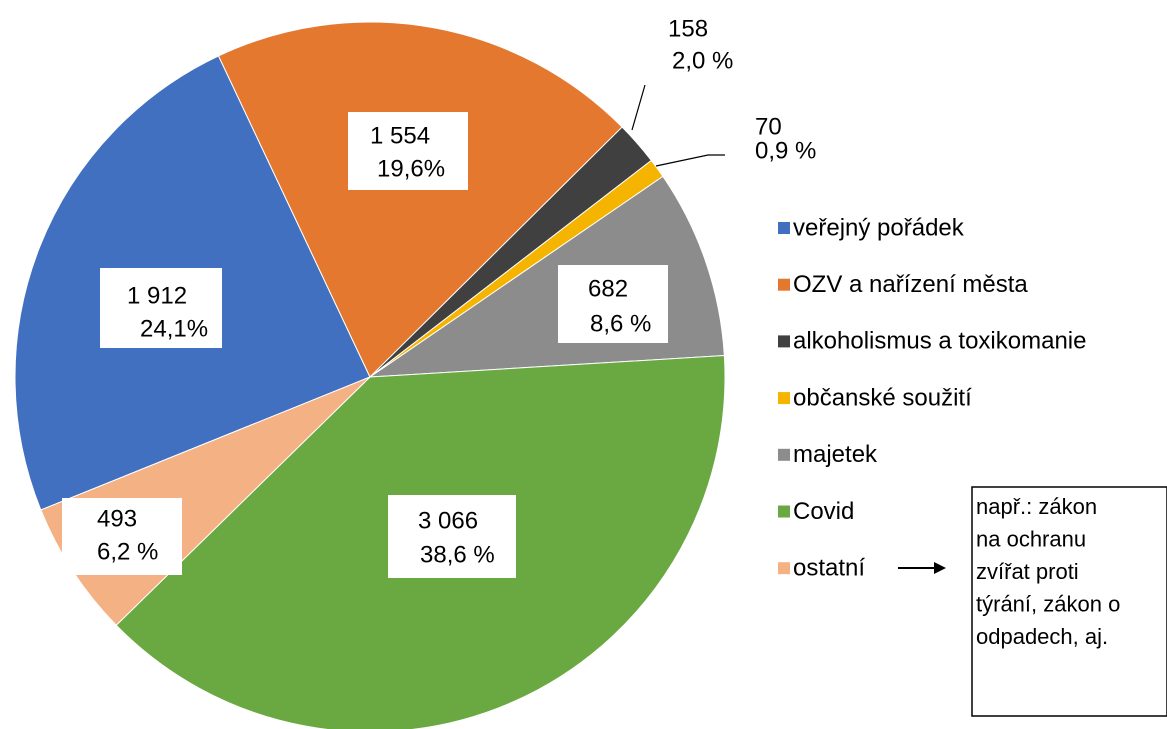 The width and height of the screenshot is (1167, 729). Describe the element at coordinates (620, 323) in the screenshot. I see `percent-label: 8,6 %` at that location.